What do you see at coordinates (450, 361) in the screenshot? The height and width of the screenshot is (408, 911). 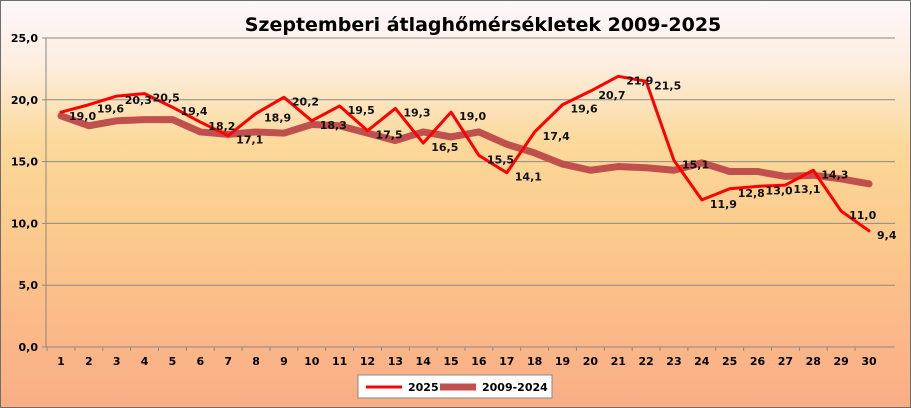 I see `x-tick-label: 15` at bounding box center [450, 361].